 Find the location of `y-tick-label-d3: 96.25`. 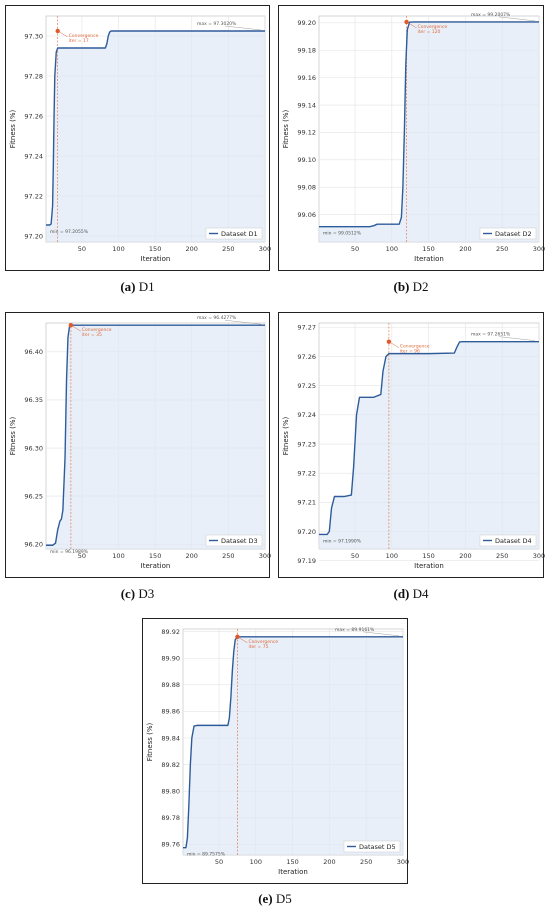

y-tick-label-d3: 96.25 is located at coordinates (33, 496).